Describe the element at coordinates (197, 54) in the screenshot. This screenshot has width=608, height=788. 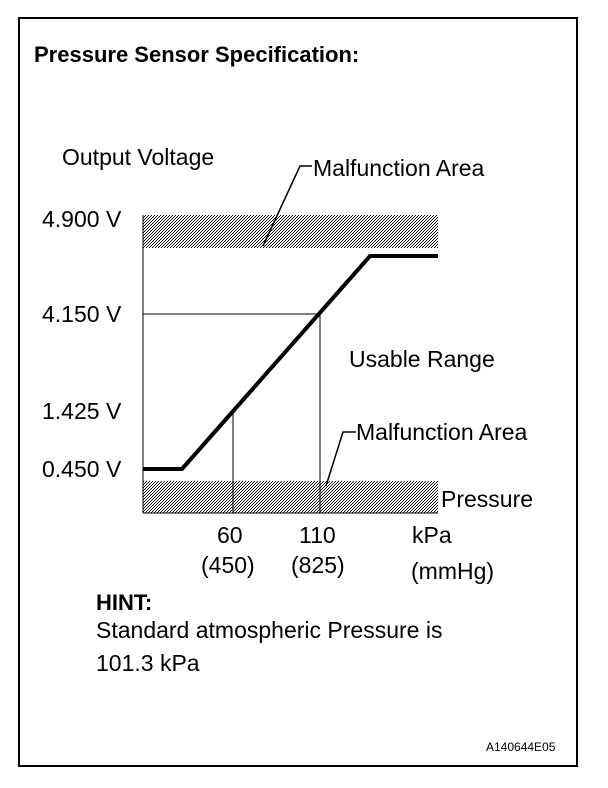
I see `page-title: Pressure Sensor Specification:` at that location.